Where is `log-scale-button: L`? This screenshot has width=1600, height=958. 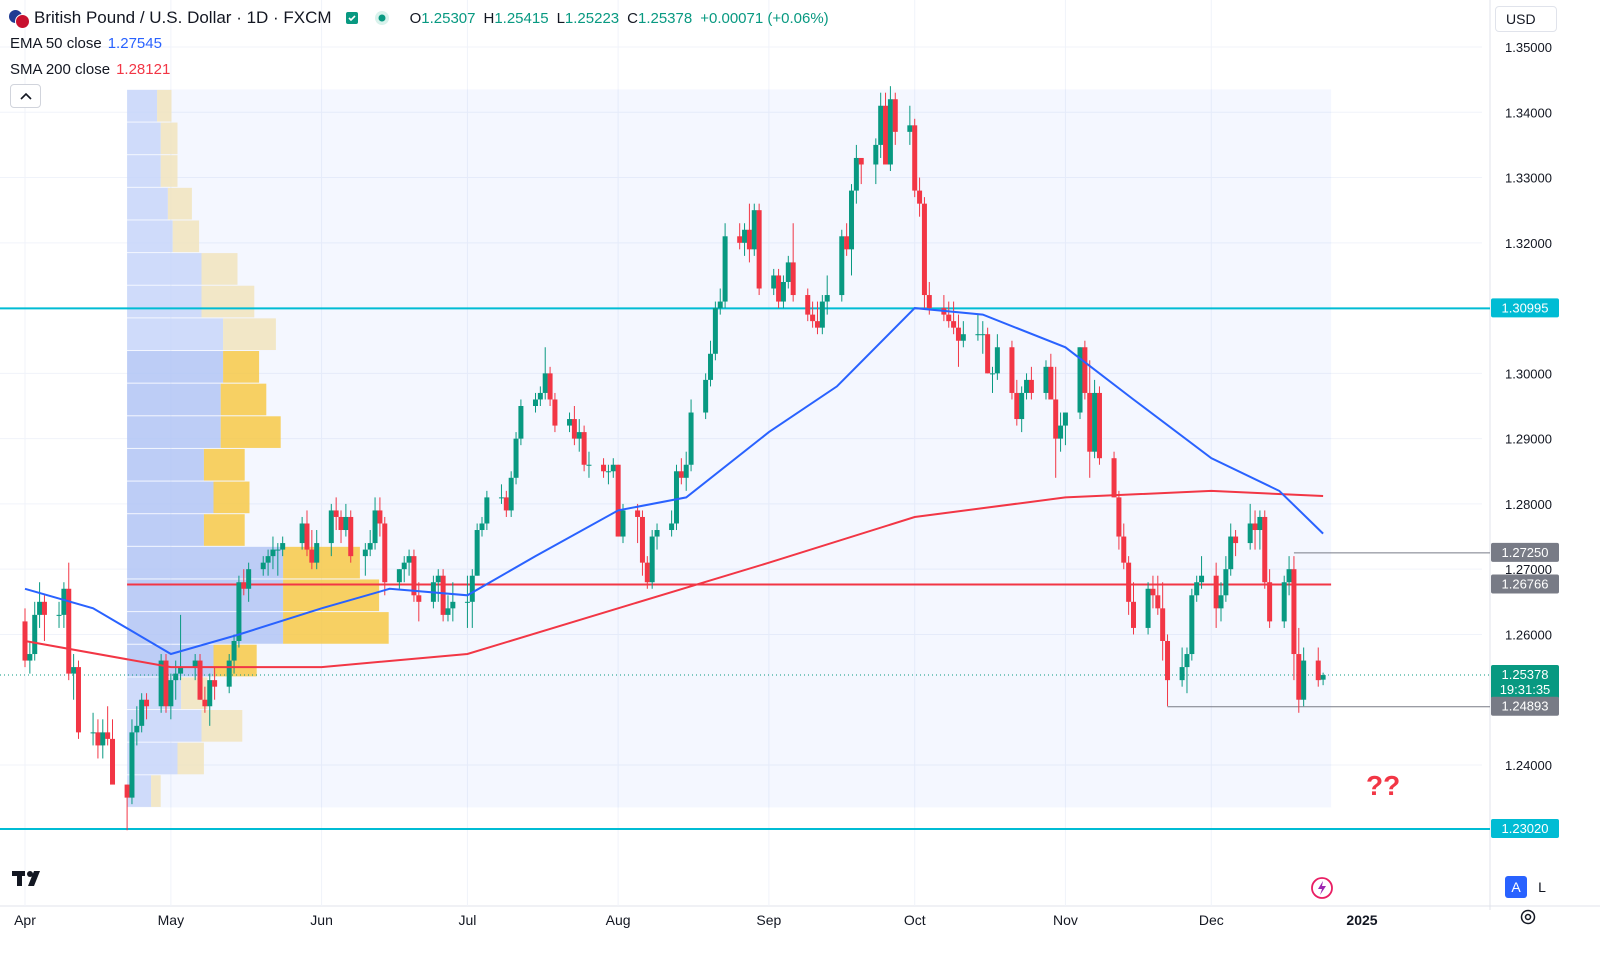 log-scale-button: L is located at coordinates (1542, 887).